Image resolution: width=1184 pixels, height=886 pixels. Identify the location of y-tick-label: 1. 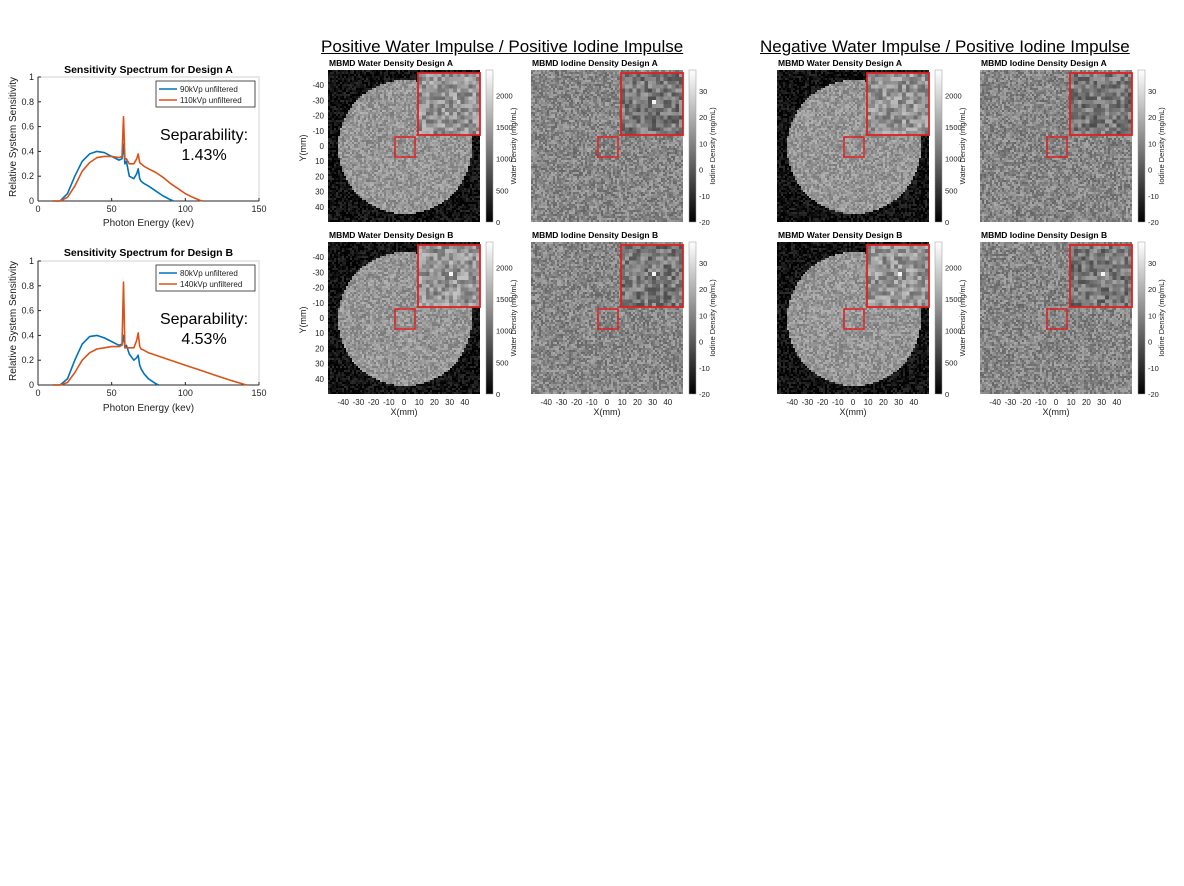
(31, 261).